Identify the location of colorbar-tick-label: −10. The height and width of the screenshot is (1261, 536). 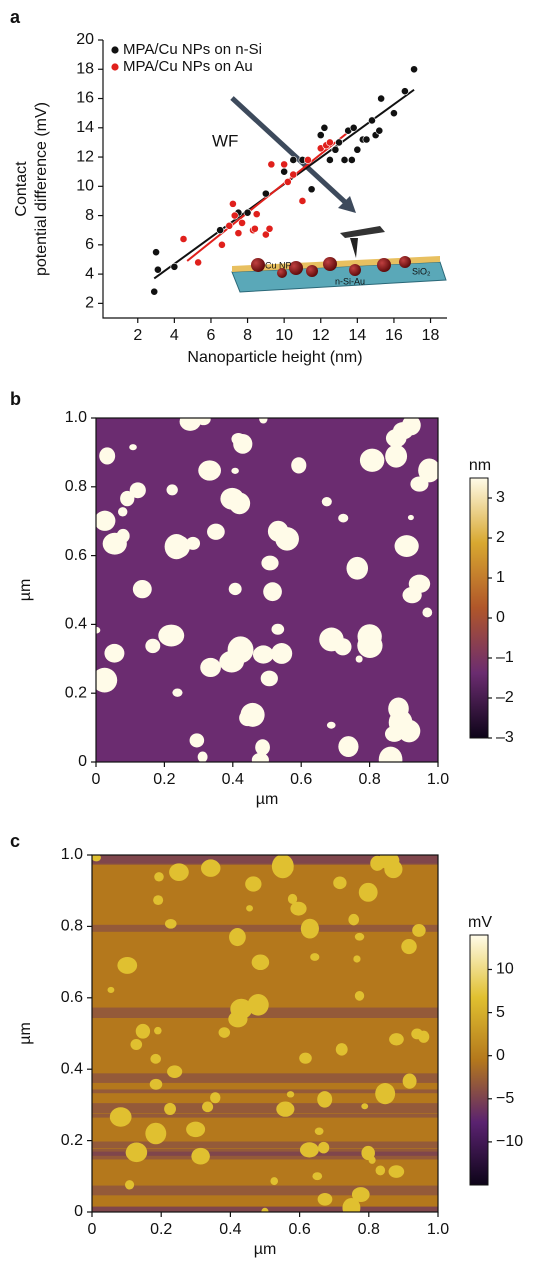
(509, 1141).